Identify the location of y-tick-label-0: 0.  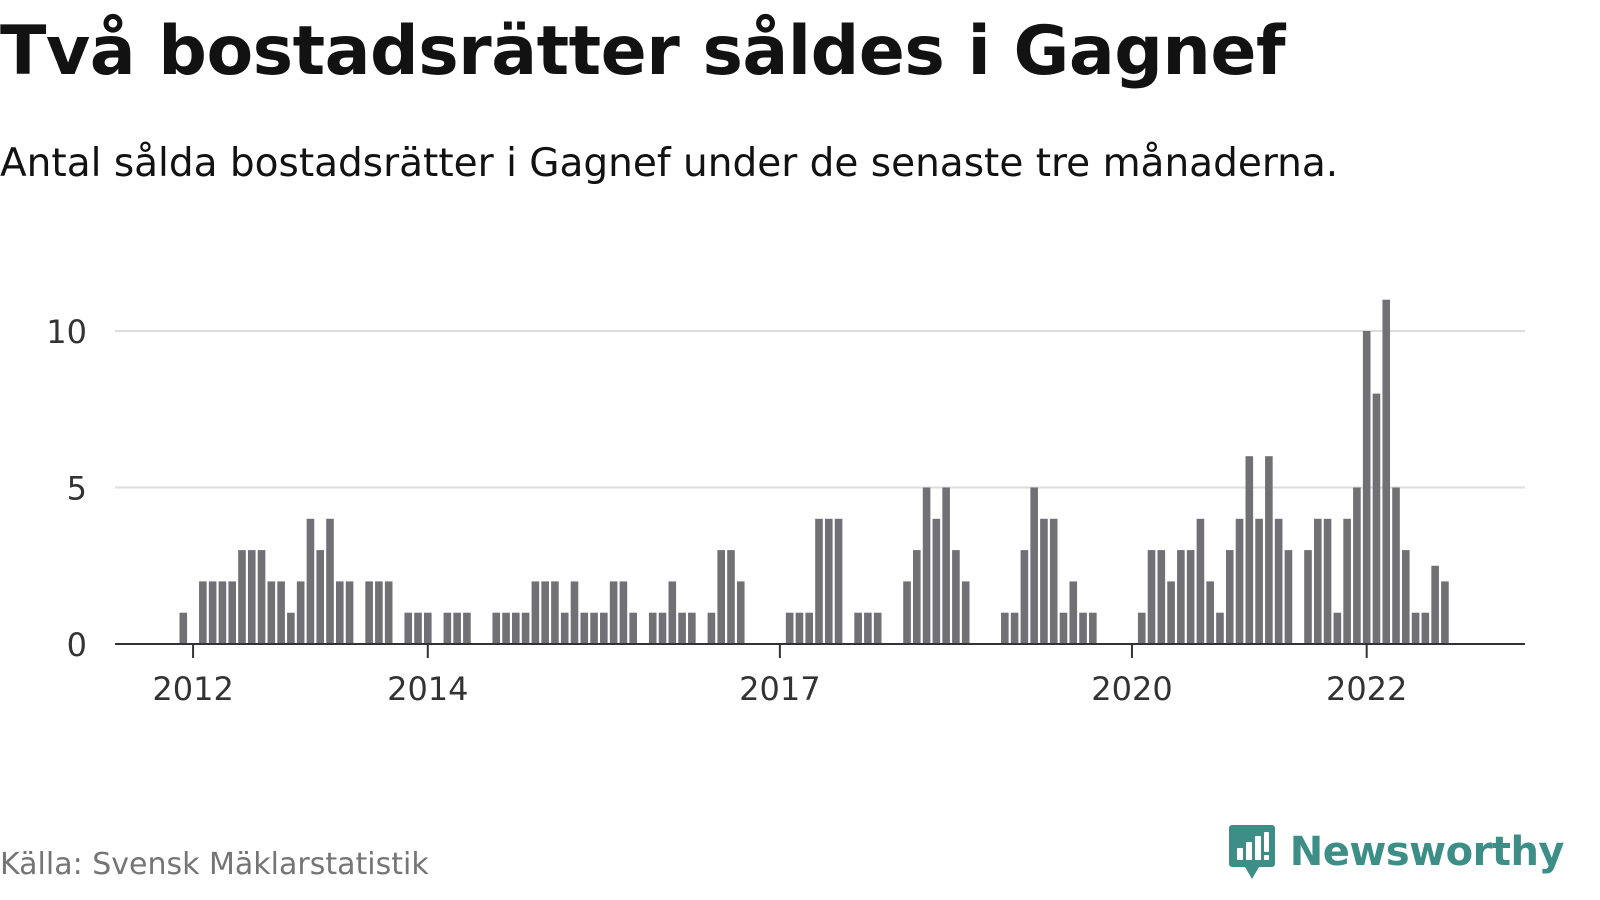
(77, 645).